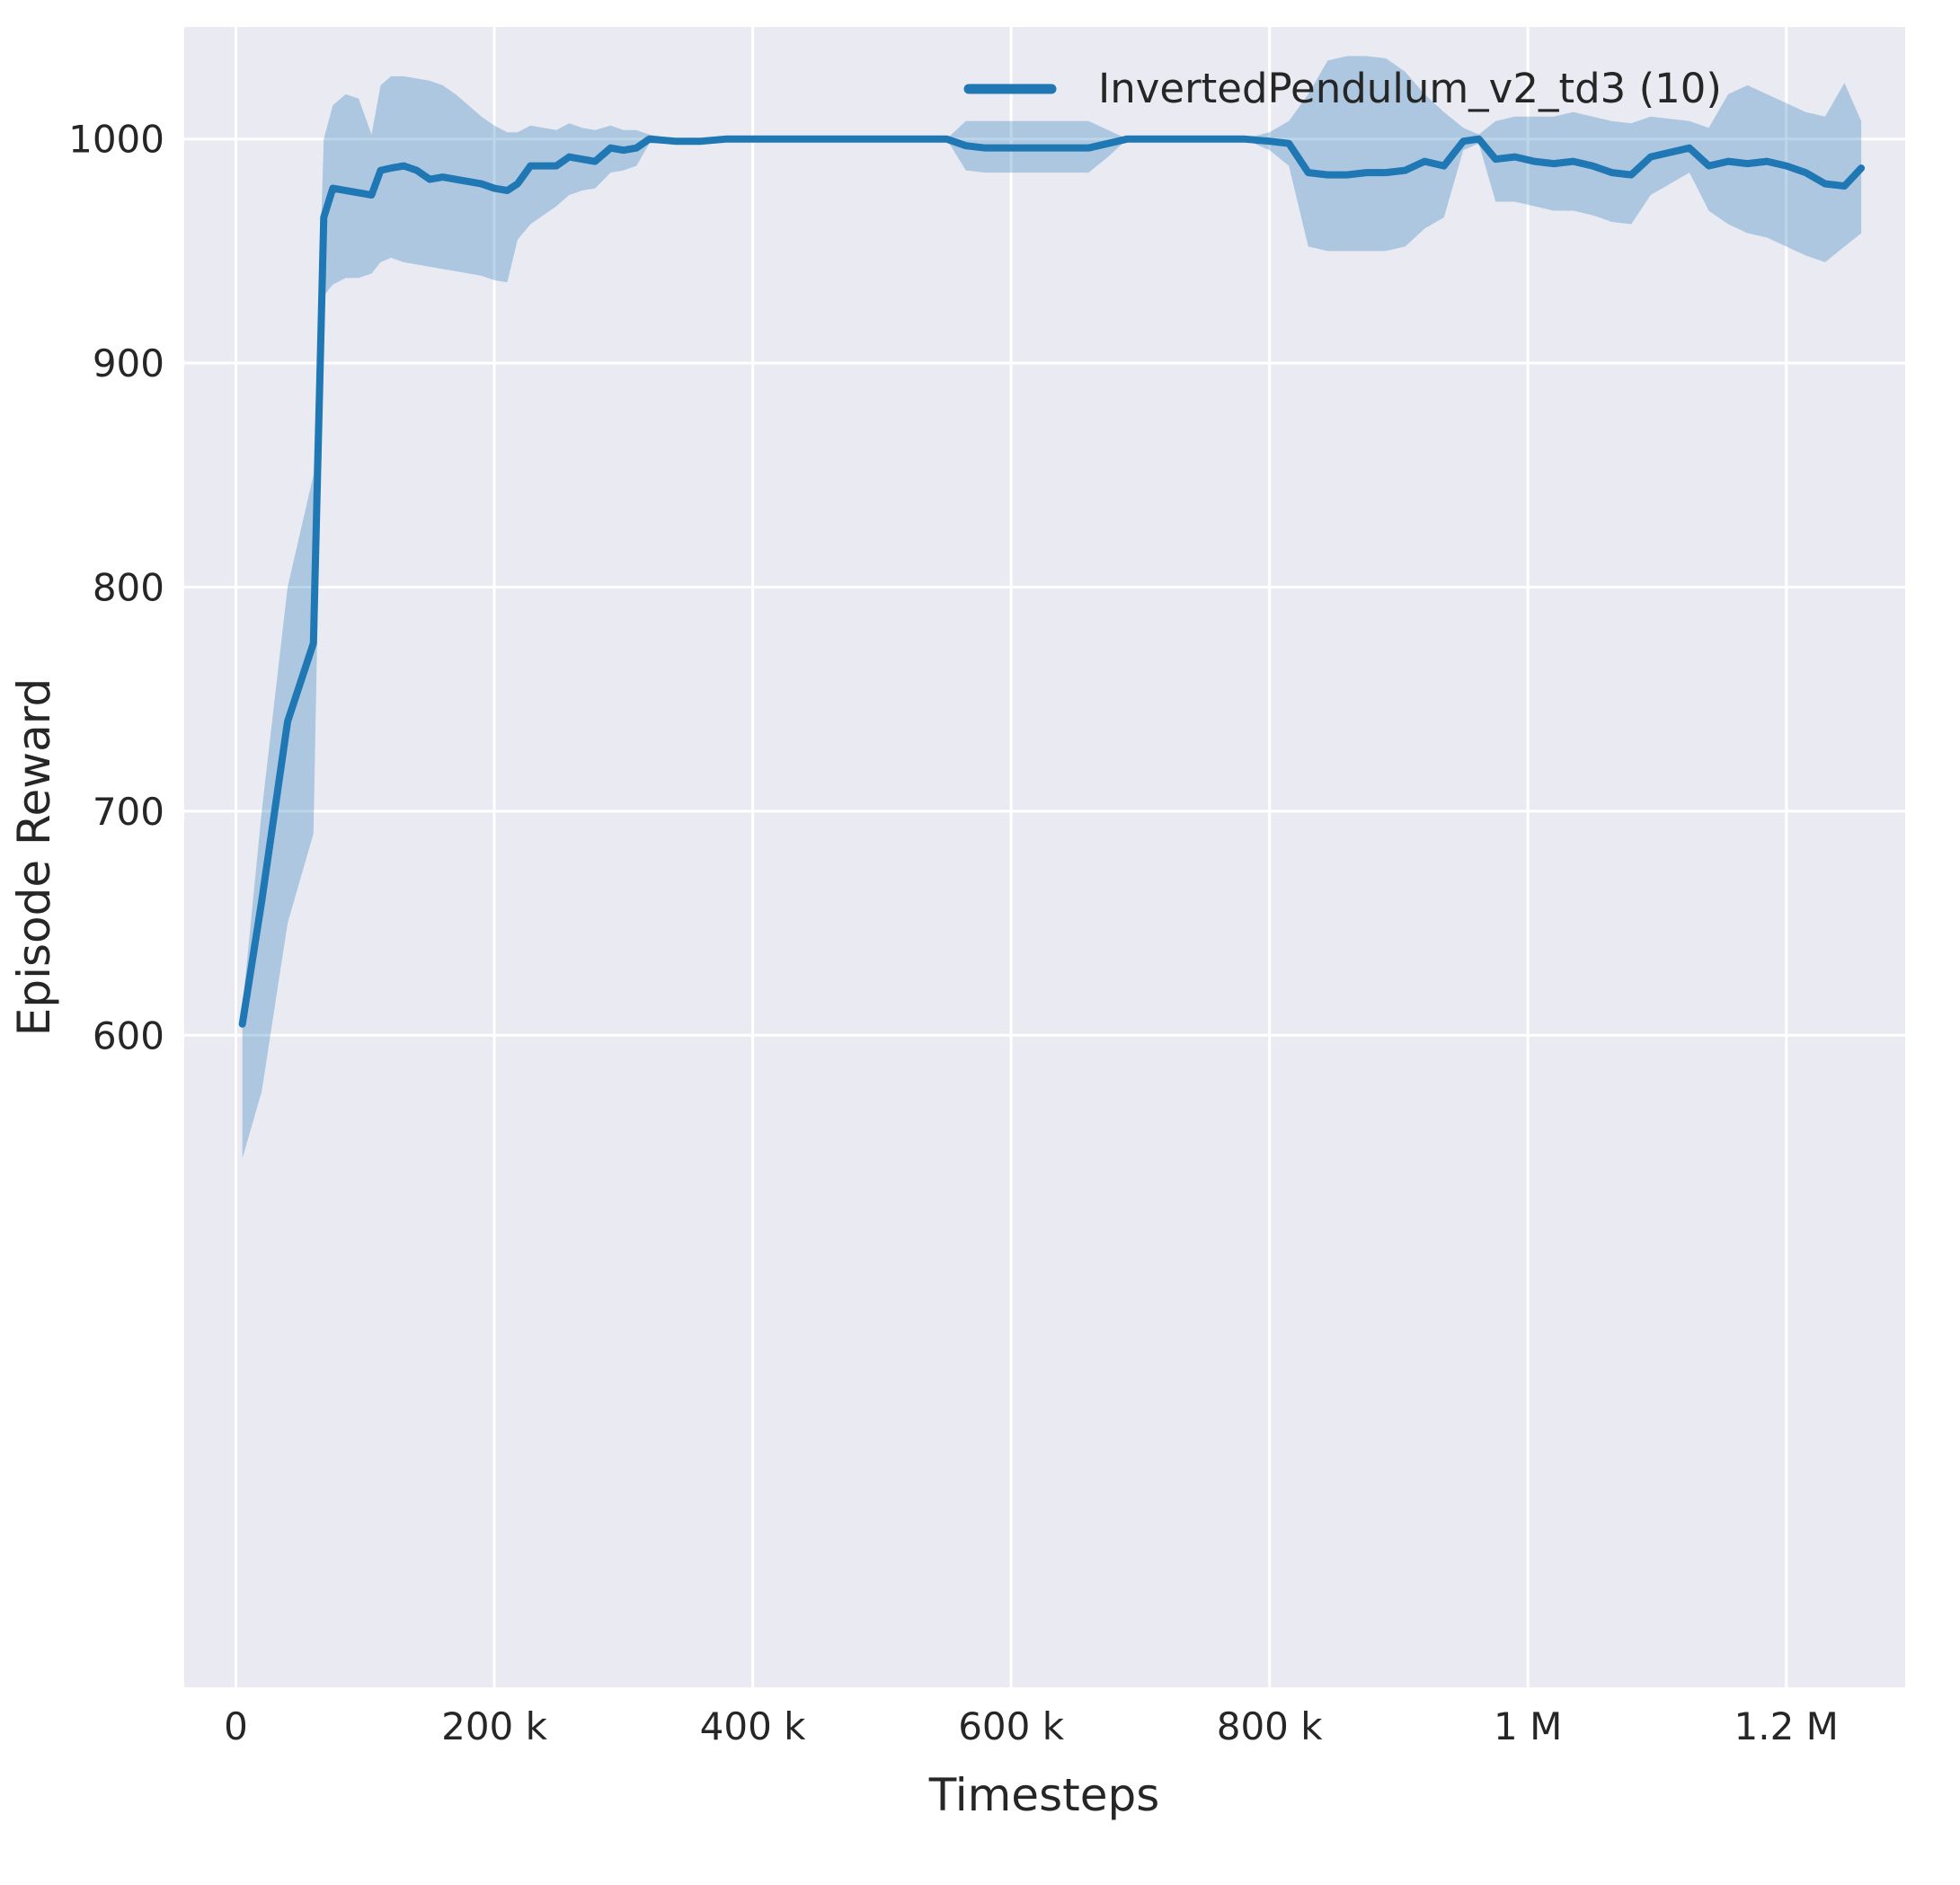 The image size is (1960, 1885). What do you see at coordinates (1528, 1726) in the screenshot?
I see `x-tick-label: 1 M` at bounding box center [1528, 1726].